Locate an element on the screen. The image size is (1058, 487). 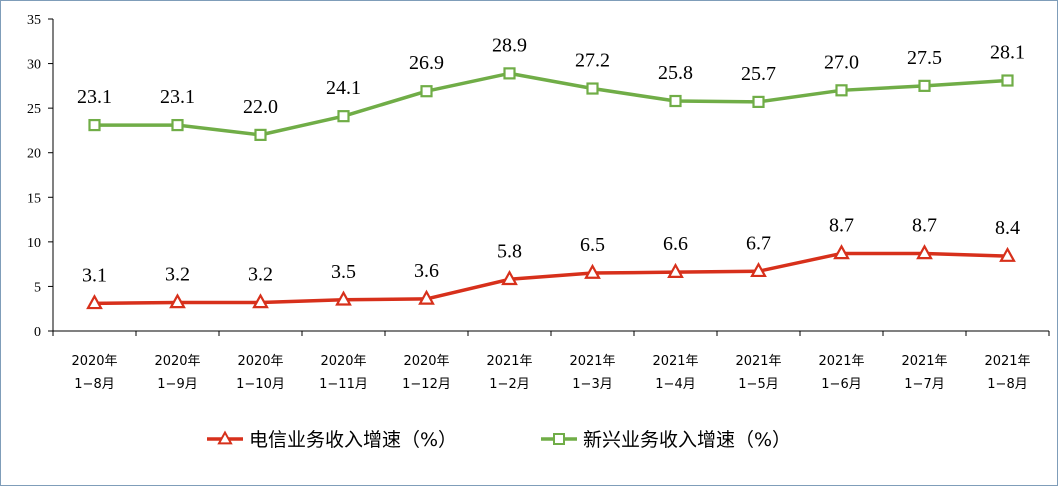
y-tick-label: 25 is located at coordinates (34, 109).